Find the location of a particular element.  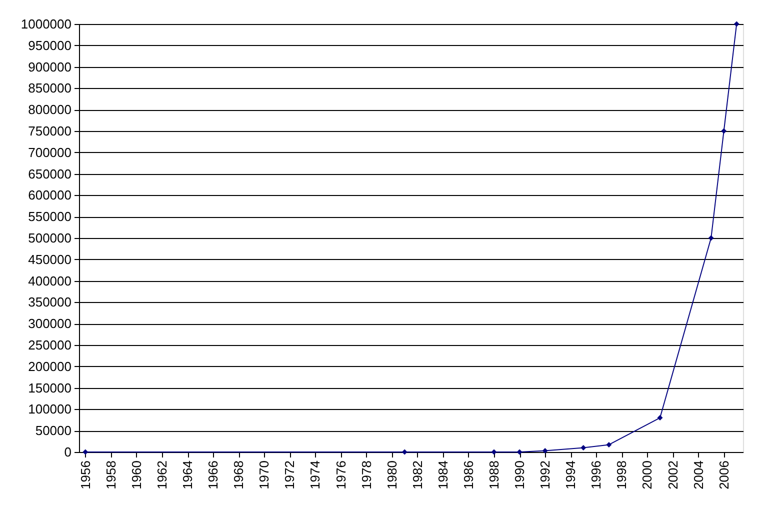

y-tick-label: 200000 is located at coordinates (50, 366).